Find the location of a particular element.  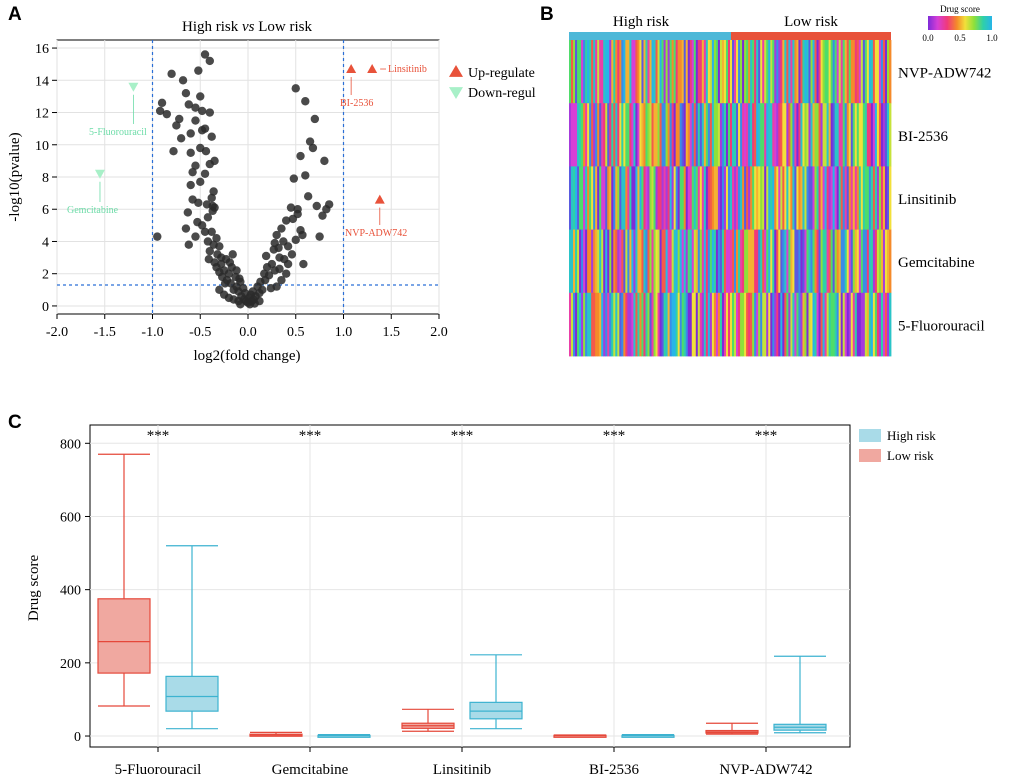

volcano-y-tick-label: 0 is located at coordinates (45, 307).